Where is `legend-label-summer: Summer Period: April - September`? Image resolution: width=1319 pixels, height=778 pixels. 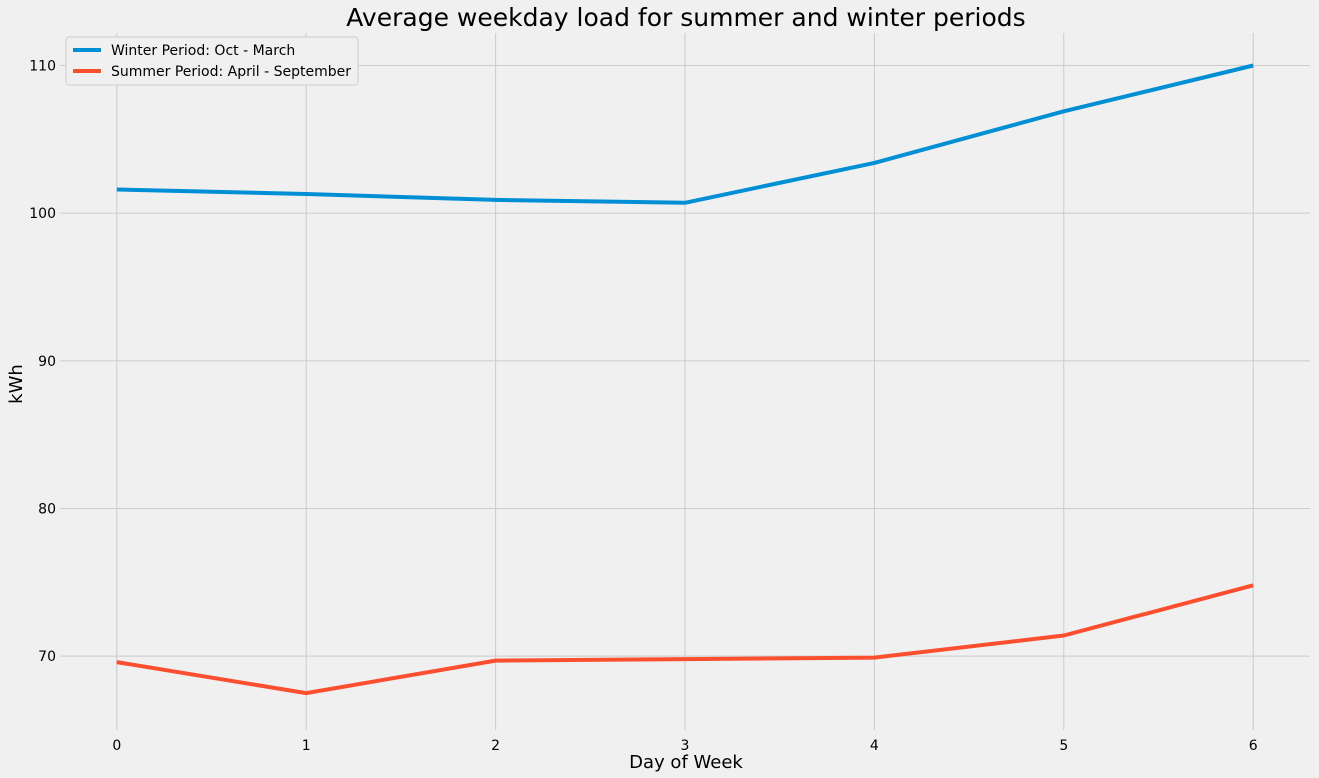
legend-label-summer: Summer Period: April - September is located at coordinates (231, 72).